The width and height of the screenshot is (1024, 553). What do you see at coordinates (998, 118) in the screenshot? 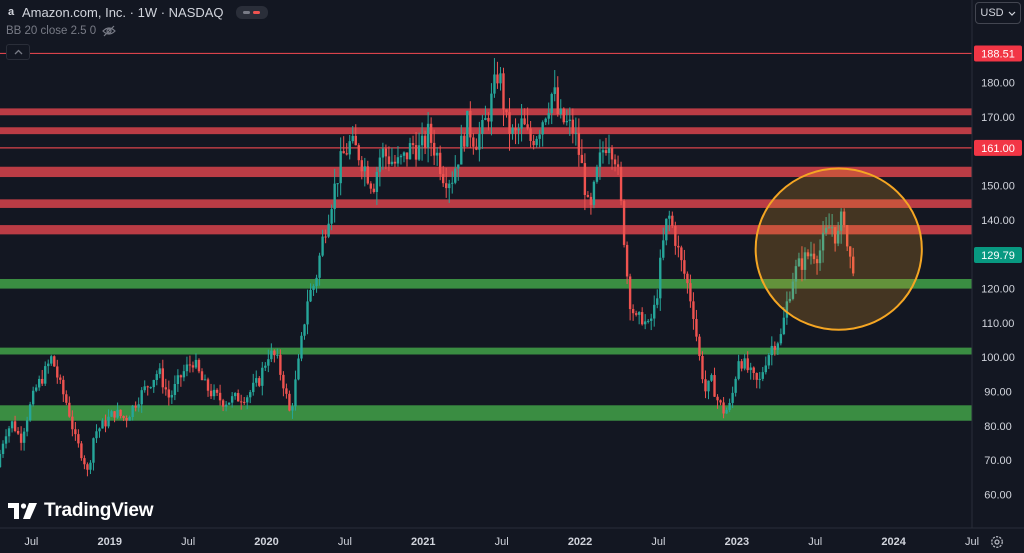
I see `y-tick-label: 170.00` at bounding box center [998, 118].